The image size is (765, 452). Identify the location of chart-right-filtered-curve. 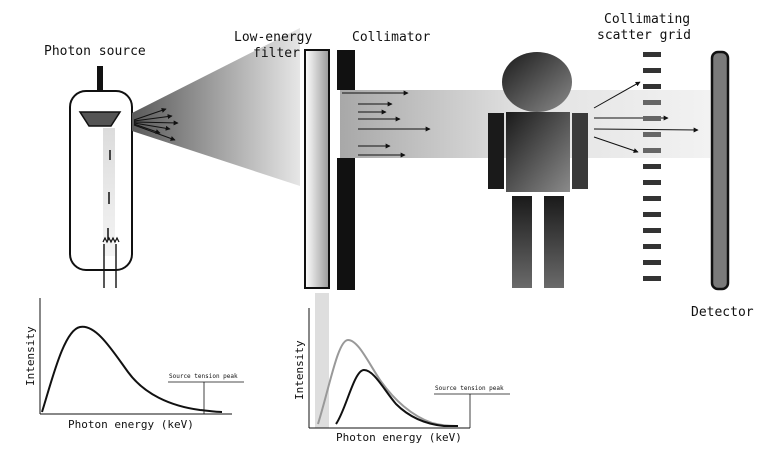
(396, 397).